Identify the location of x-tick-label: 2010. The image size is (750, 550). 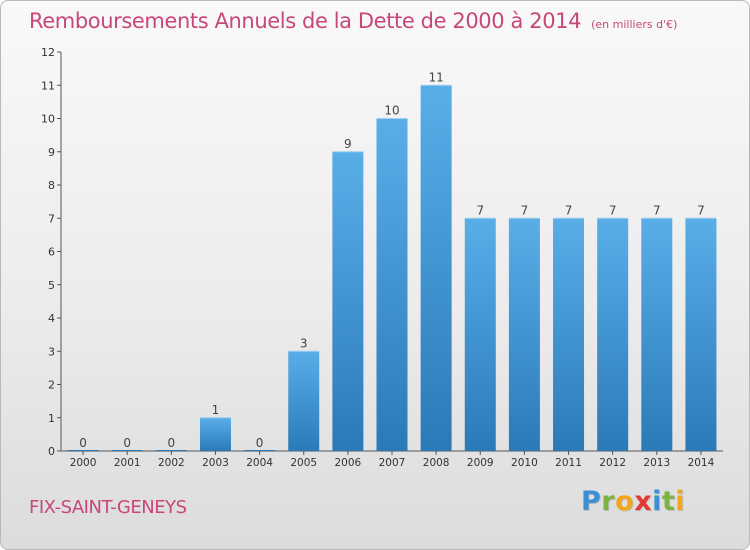
(524, 463).